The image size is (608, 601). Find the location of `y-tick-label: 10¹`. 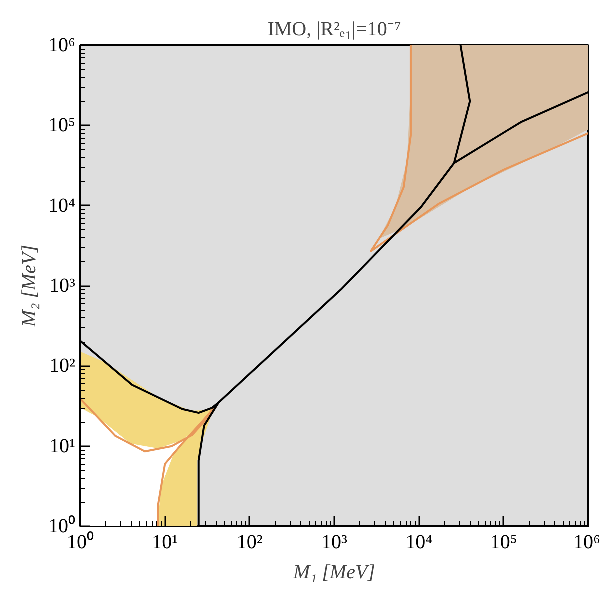

y-tick-label: 10¹ is located at coordinates (63, 446).